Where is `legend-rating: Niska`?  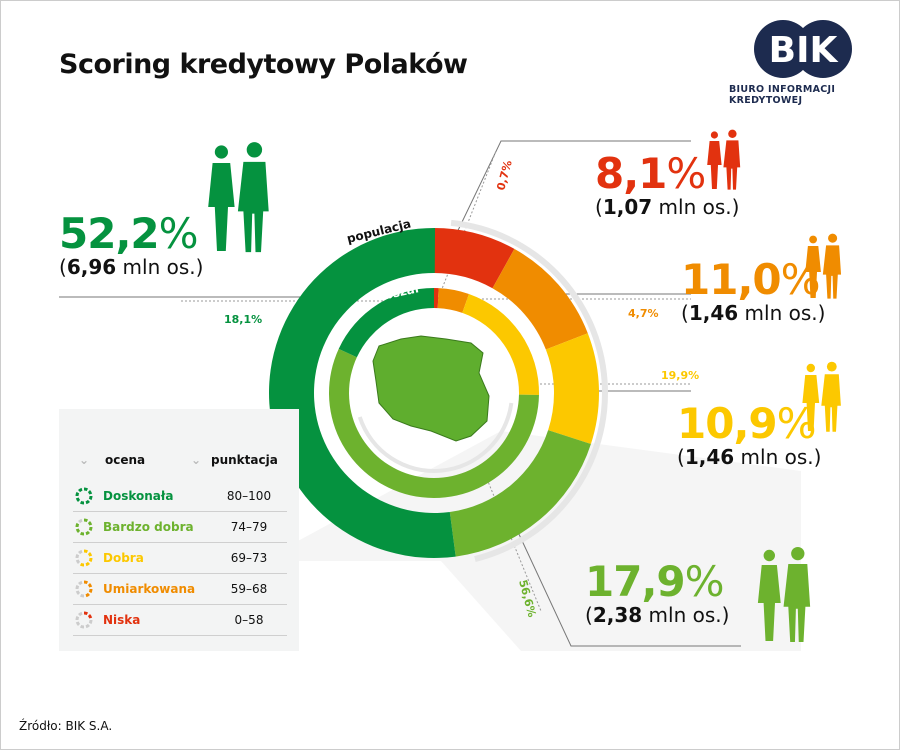
legend-rating: Niska is located at coordinates (122, 620).